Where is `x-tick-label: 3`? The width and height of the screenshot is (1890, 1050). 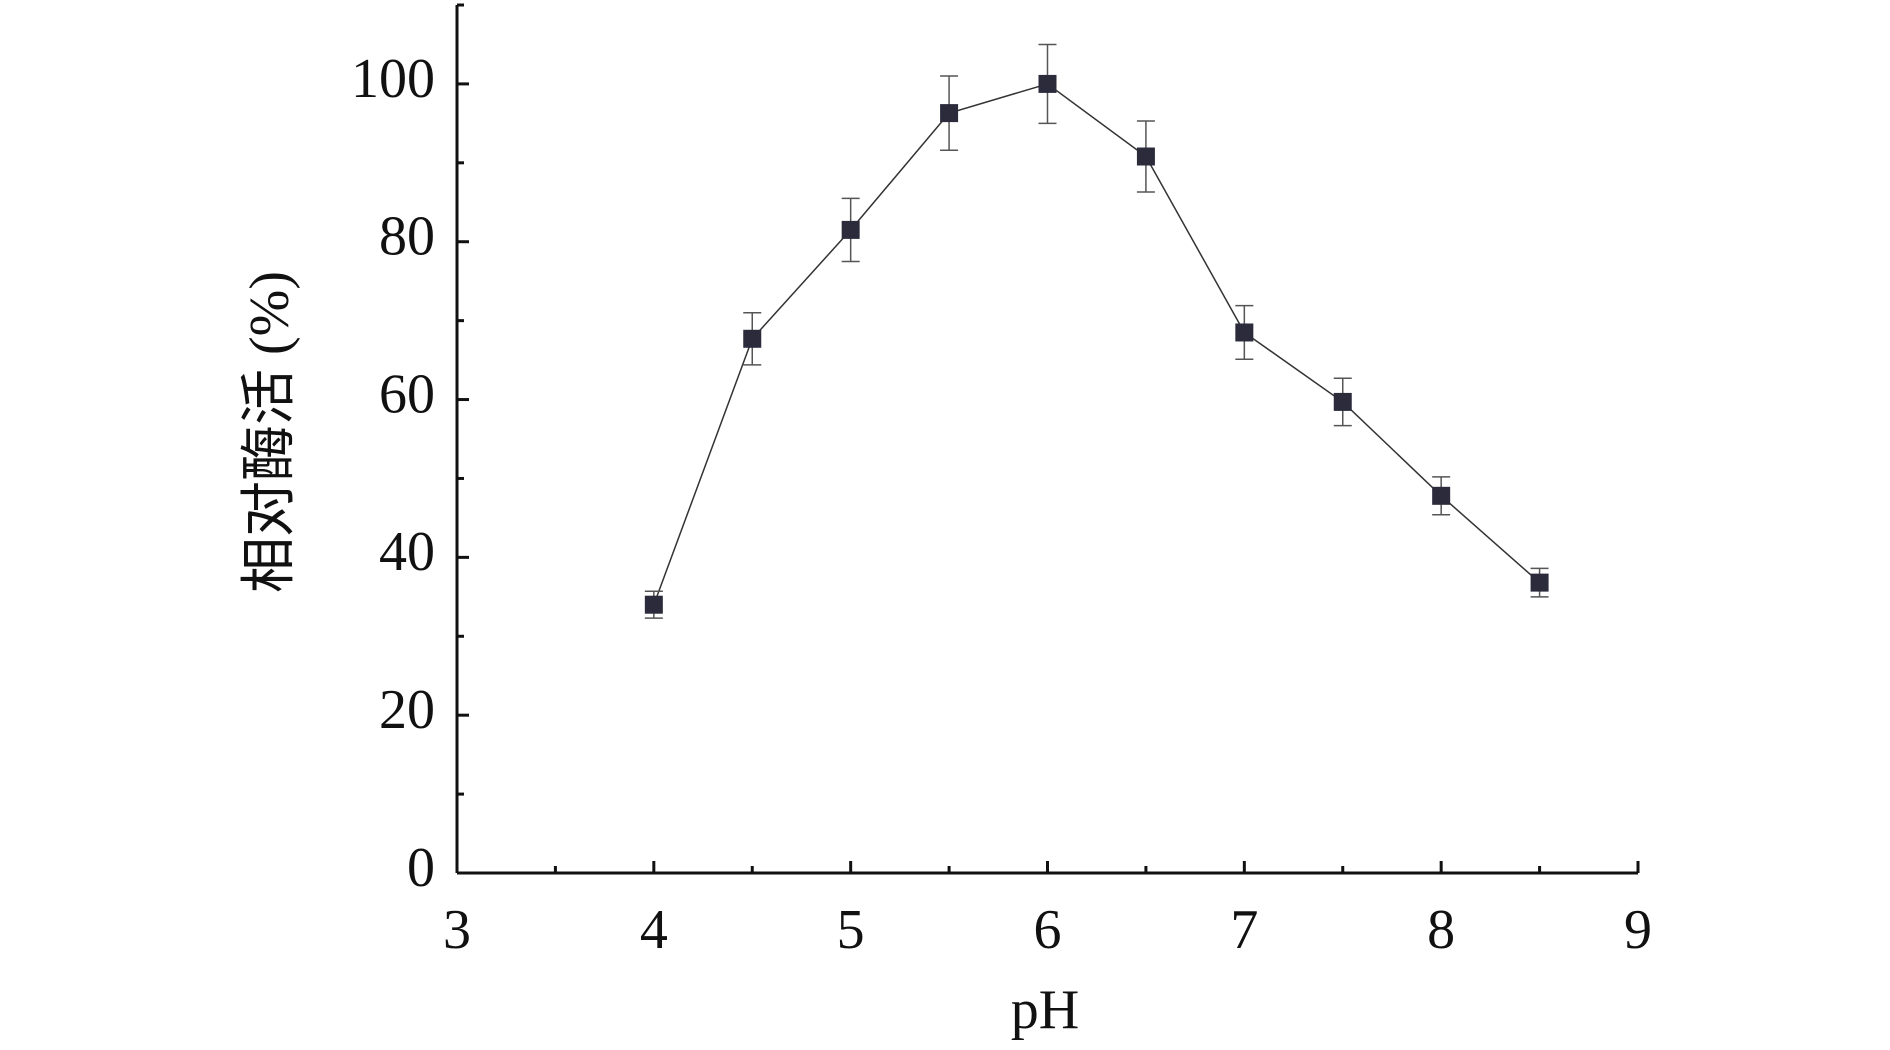 x-tick-label: 3 is located at coordinates (457, 930).